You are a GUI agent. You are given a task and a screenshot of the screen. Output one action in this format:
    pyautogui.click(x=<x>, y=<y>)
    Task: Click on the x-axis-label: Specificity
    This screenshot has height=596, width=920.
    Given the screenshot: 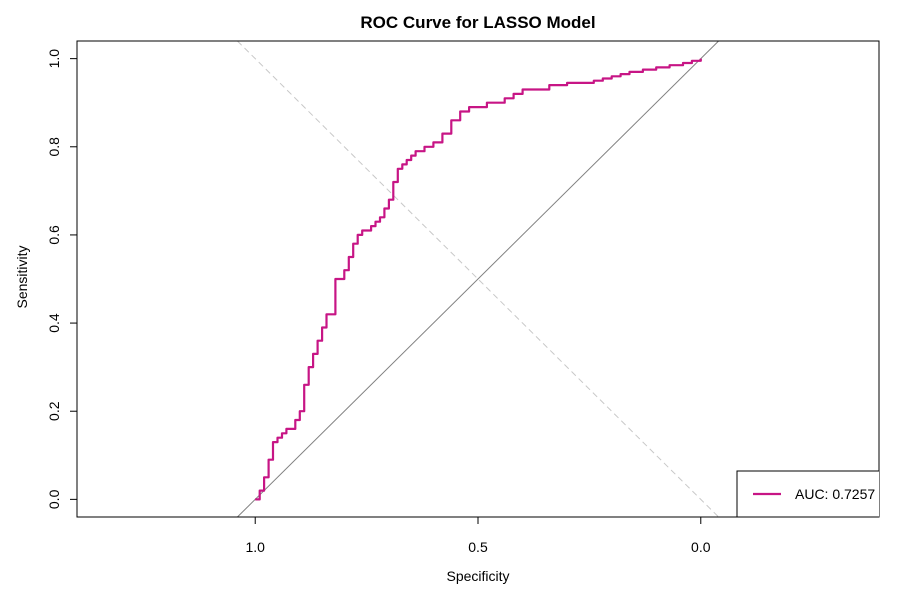 What is the action you would take?
    pyautogui.click(x=477, y=576)
    